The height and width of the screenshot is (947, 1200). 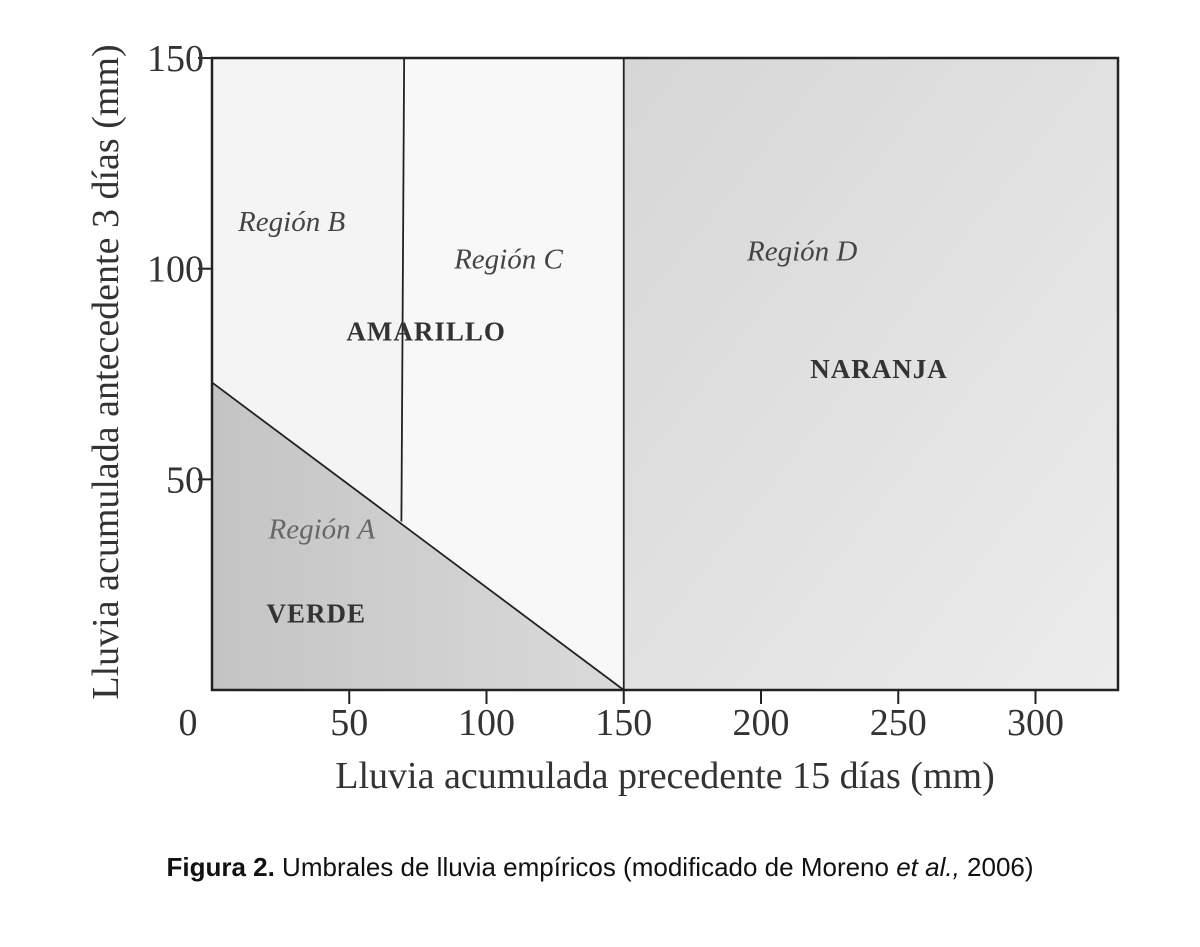 I want to click on caption-year: 2006), so click(x=996, y=867).